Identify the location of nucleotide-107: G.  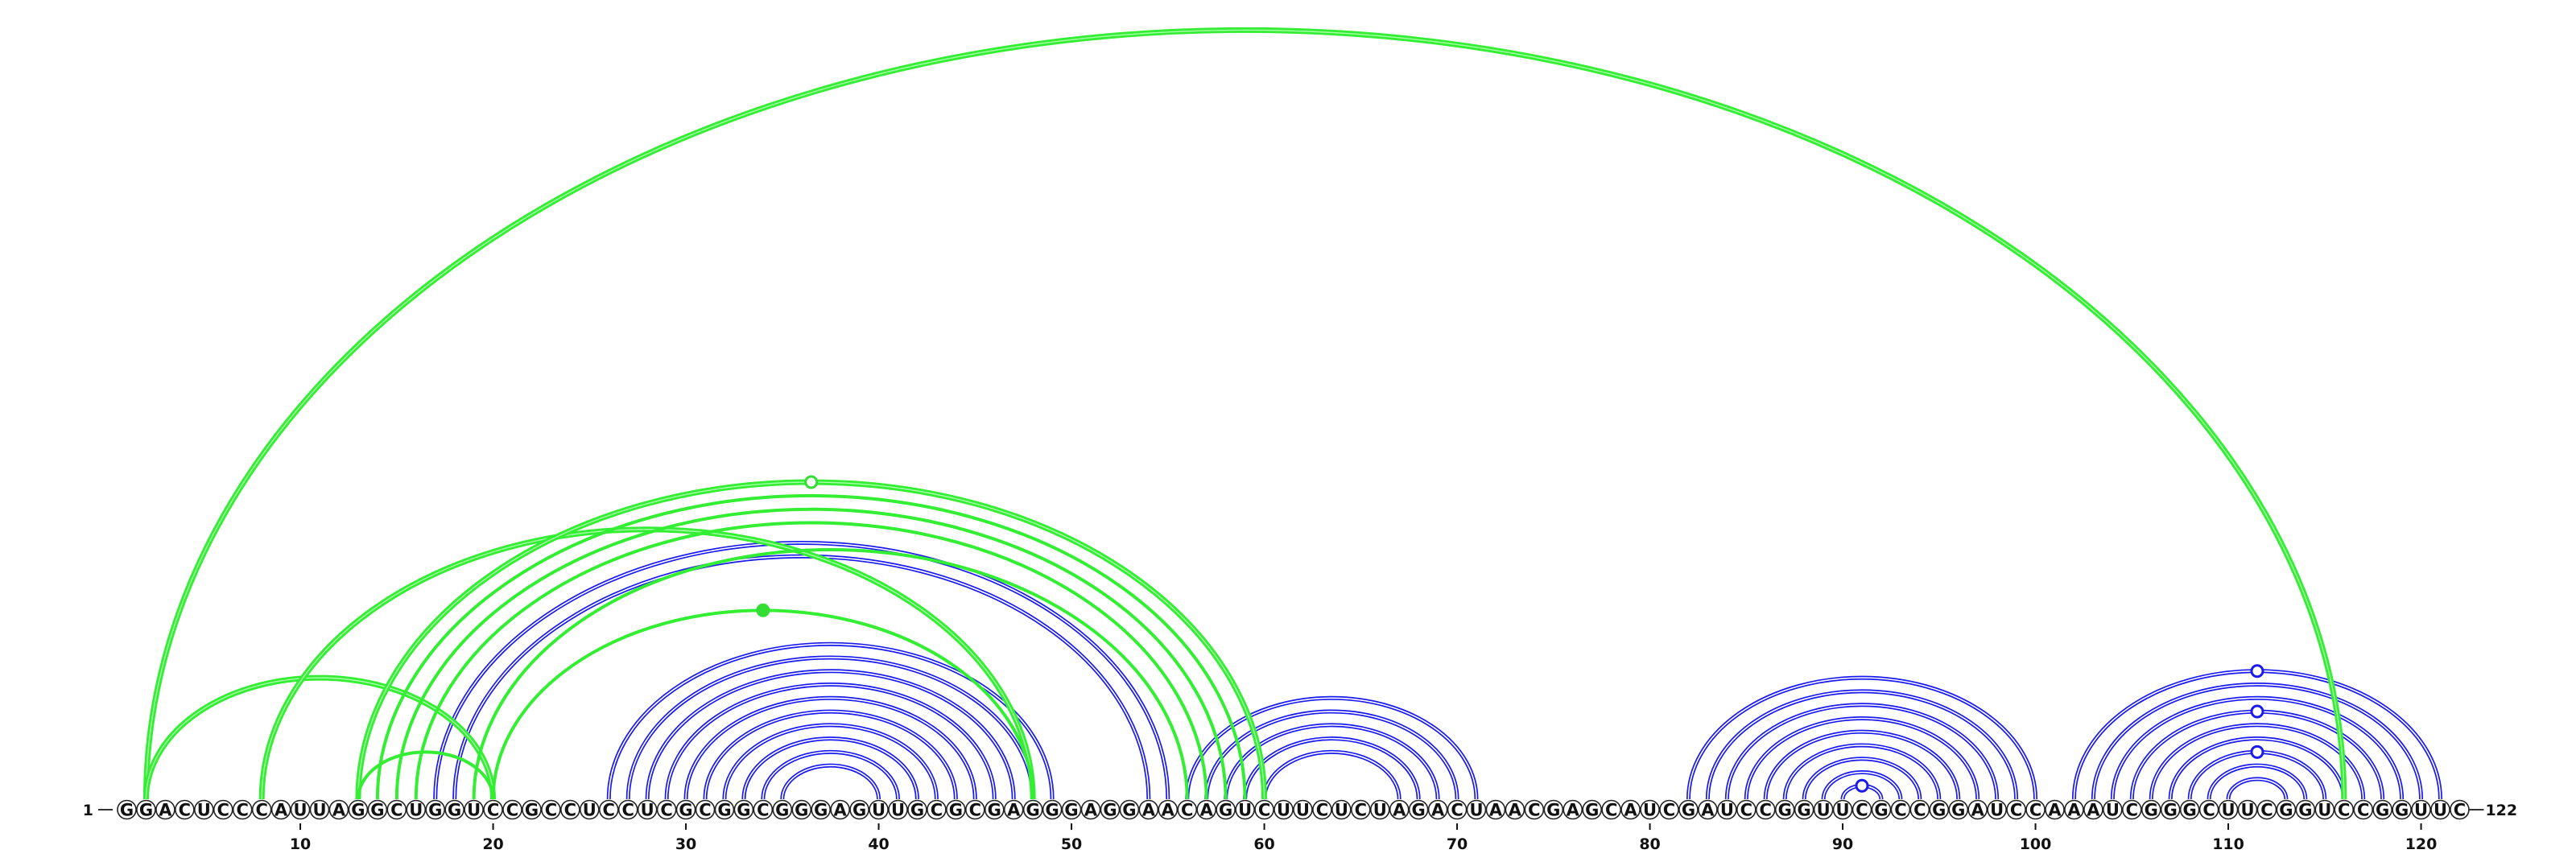
(2170, 809).